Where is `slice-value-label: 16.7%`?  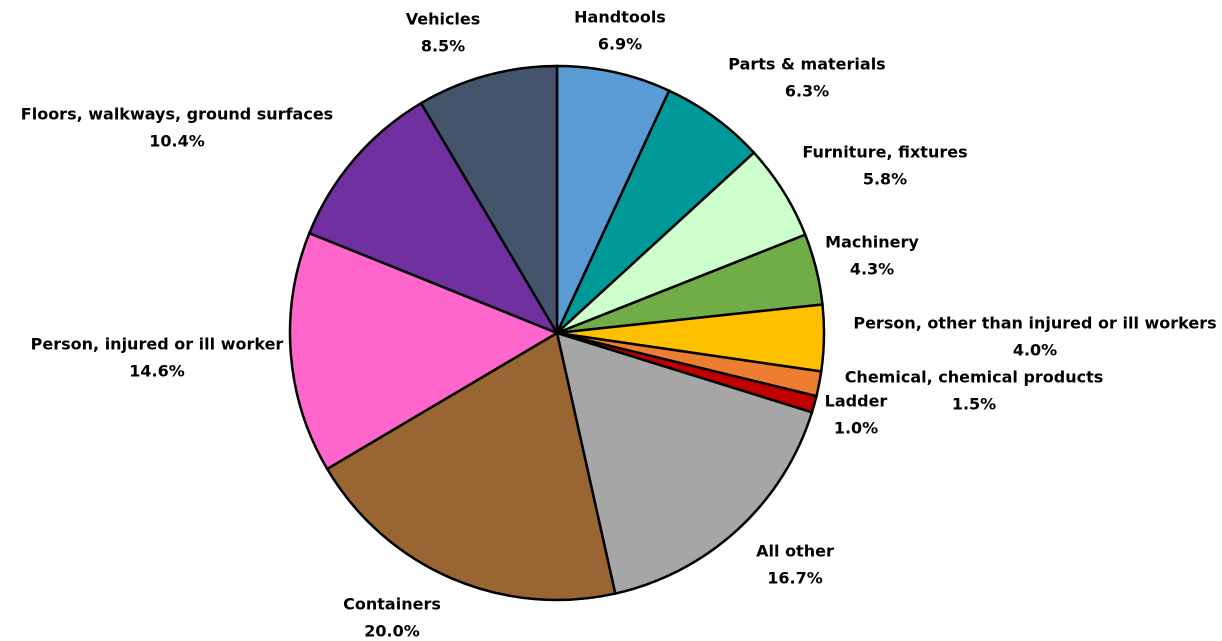 slice-value-label: 16.7% is located at coordinates (795, 578).